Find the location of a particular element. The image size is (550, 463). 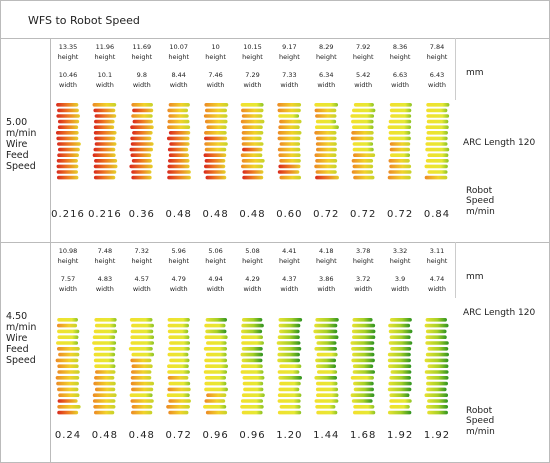

unit-label: mm is located at coordinates (475, 277).